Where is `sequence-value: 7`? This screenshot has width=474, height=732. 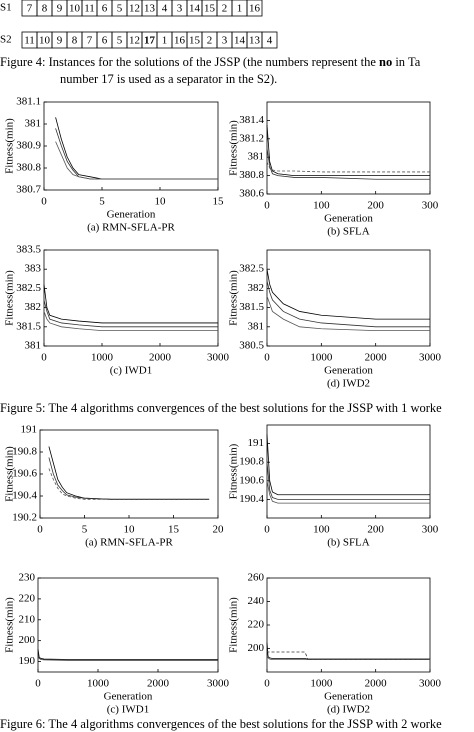 sequence-value: 7 is located at coordinates (30, 9).